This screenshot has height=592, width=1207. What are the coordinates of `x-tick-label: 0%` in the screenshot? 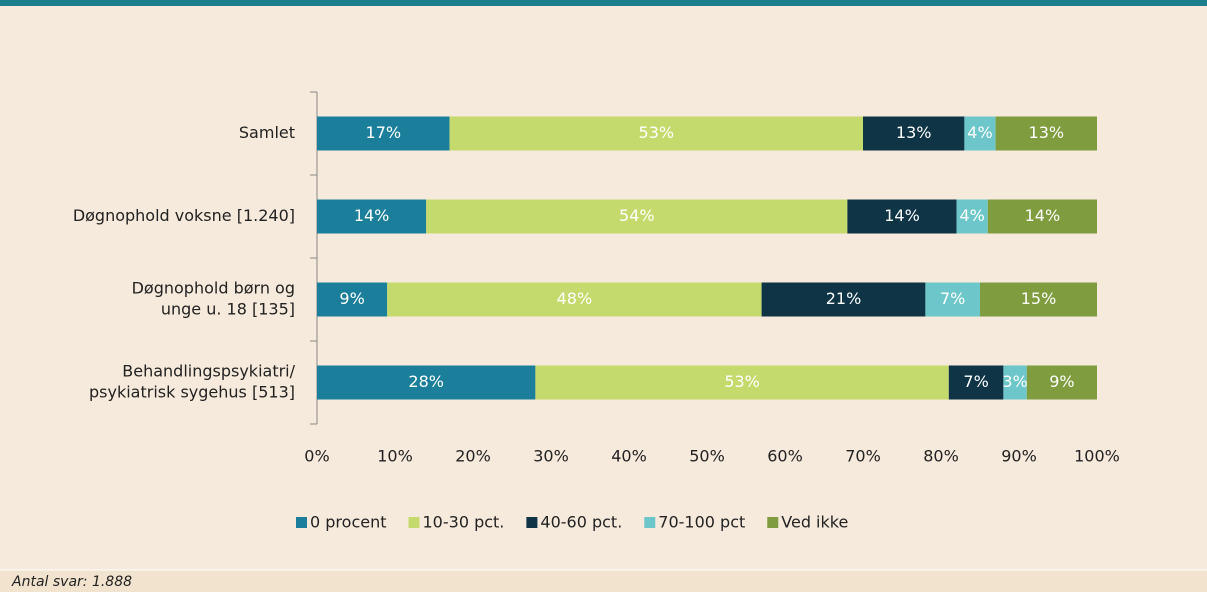 It's located at (316, 456).